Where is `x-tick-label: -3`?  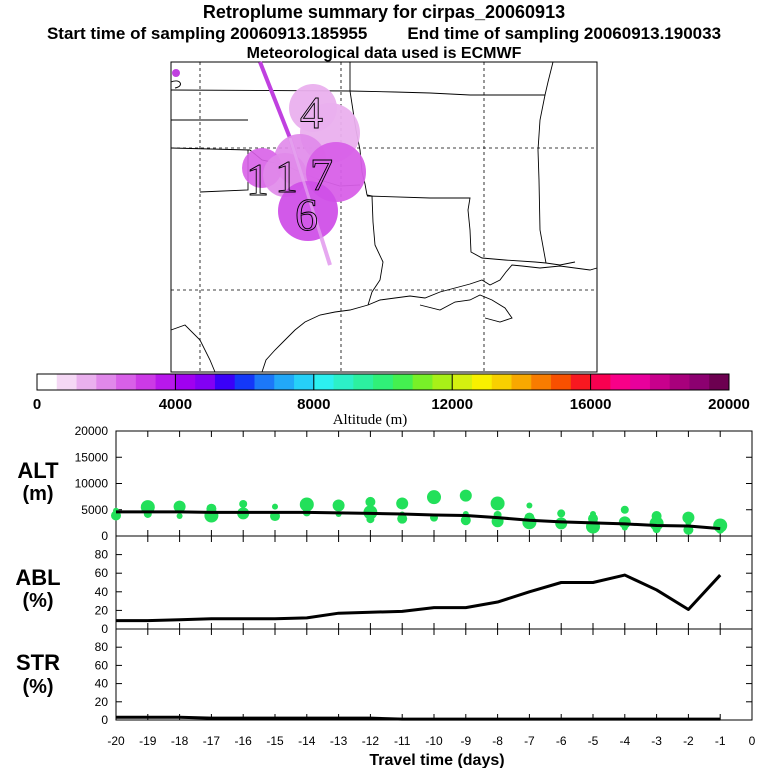 x-tick-label: -3 is located at coordinates (656, 741).